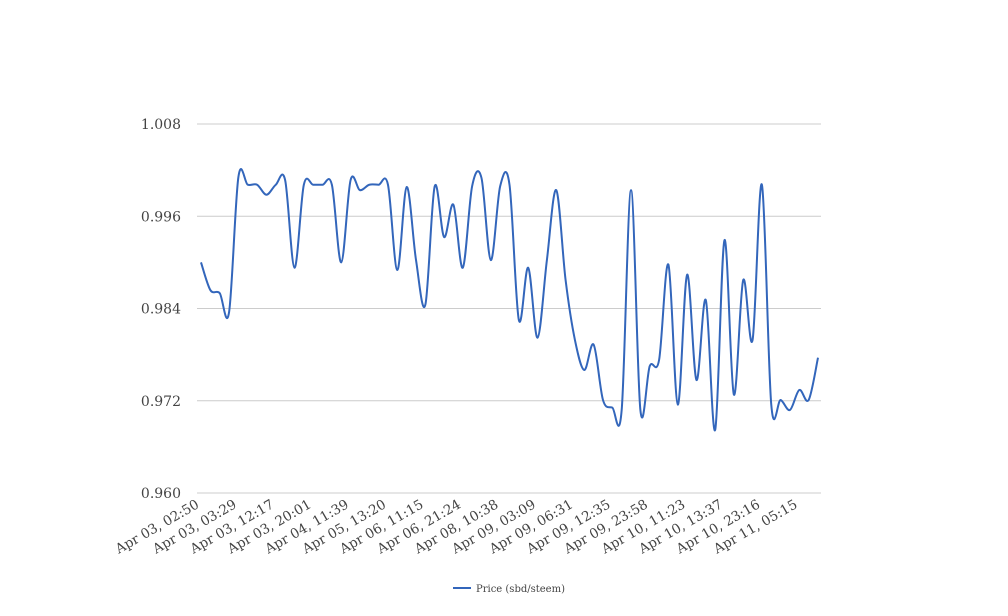  I want to click on y-tick-label: 0.984, so click(161, 310).